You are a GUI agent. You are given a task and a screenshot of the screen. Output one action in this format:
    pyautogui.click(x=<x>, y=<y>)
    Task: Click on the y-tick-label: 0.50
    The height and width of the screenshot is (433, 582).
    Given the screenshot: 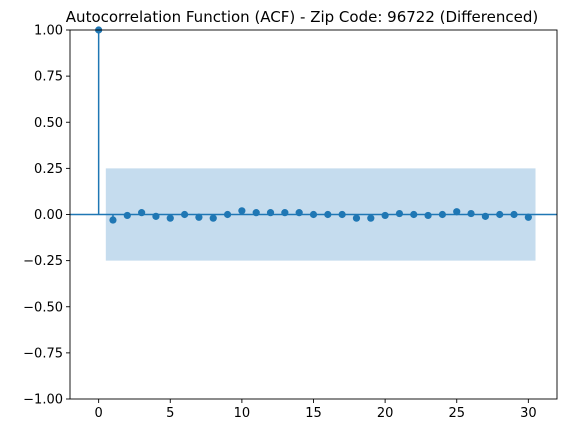 What is the action you would take?
    pyautogui.click(x=48, y=123)
    